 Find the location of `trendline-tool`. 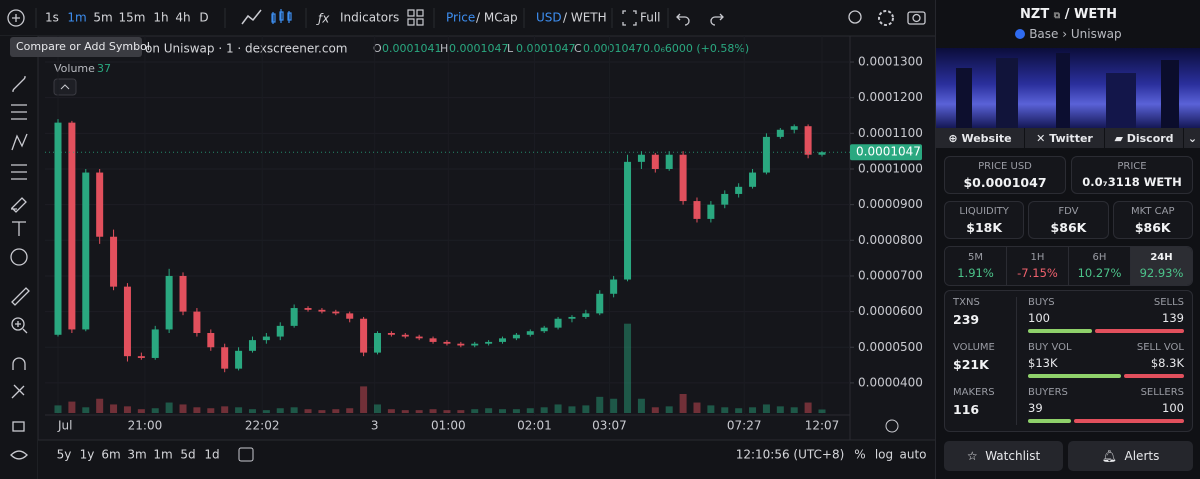

trendline-tool is located at coordinates (19, 84).